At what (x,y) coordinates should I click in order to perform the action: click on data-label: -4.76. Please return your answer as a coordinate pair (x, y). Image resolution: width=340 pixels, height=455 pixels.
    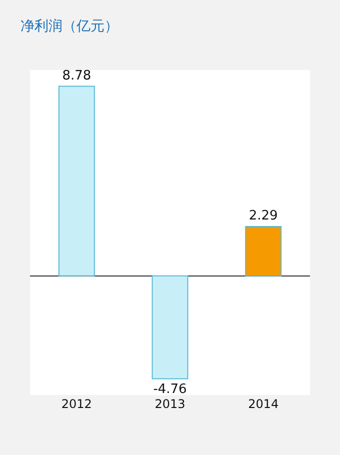
    Looking at the image, I should click on (170, 389).